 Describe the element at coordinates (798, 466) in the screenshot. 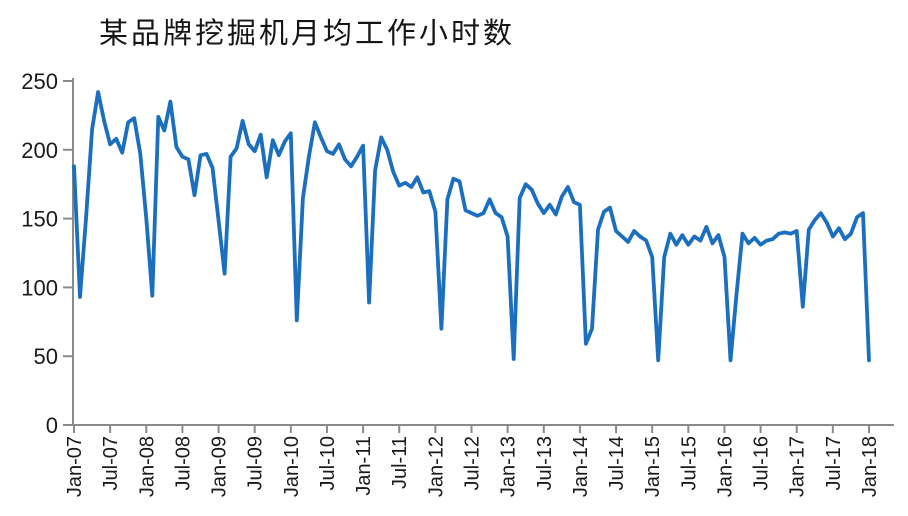

I see `x-tick-label: Jan-17` at that location.